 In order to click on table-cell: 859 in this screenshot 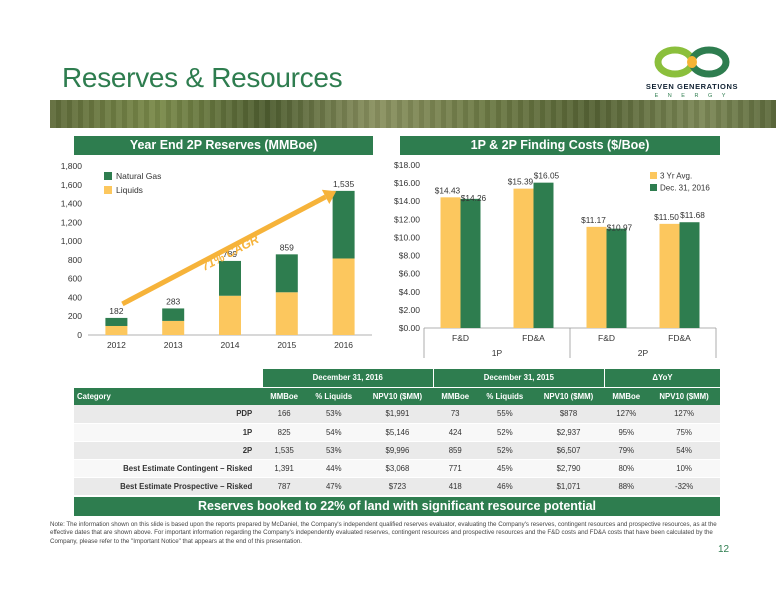, I will do `click(455, 450)`.